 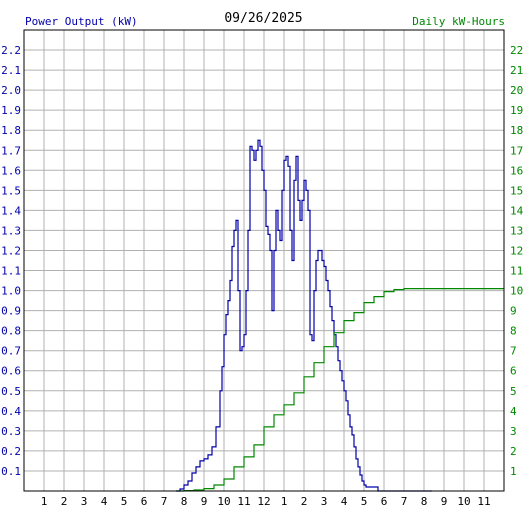 What do you see at coordinates (516, 70) in the screenshot?
I see `y-right-tick-label: 21` at bounding box center [516, 70].